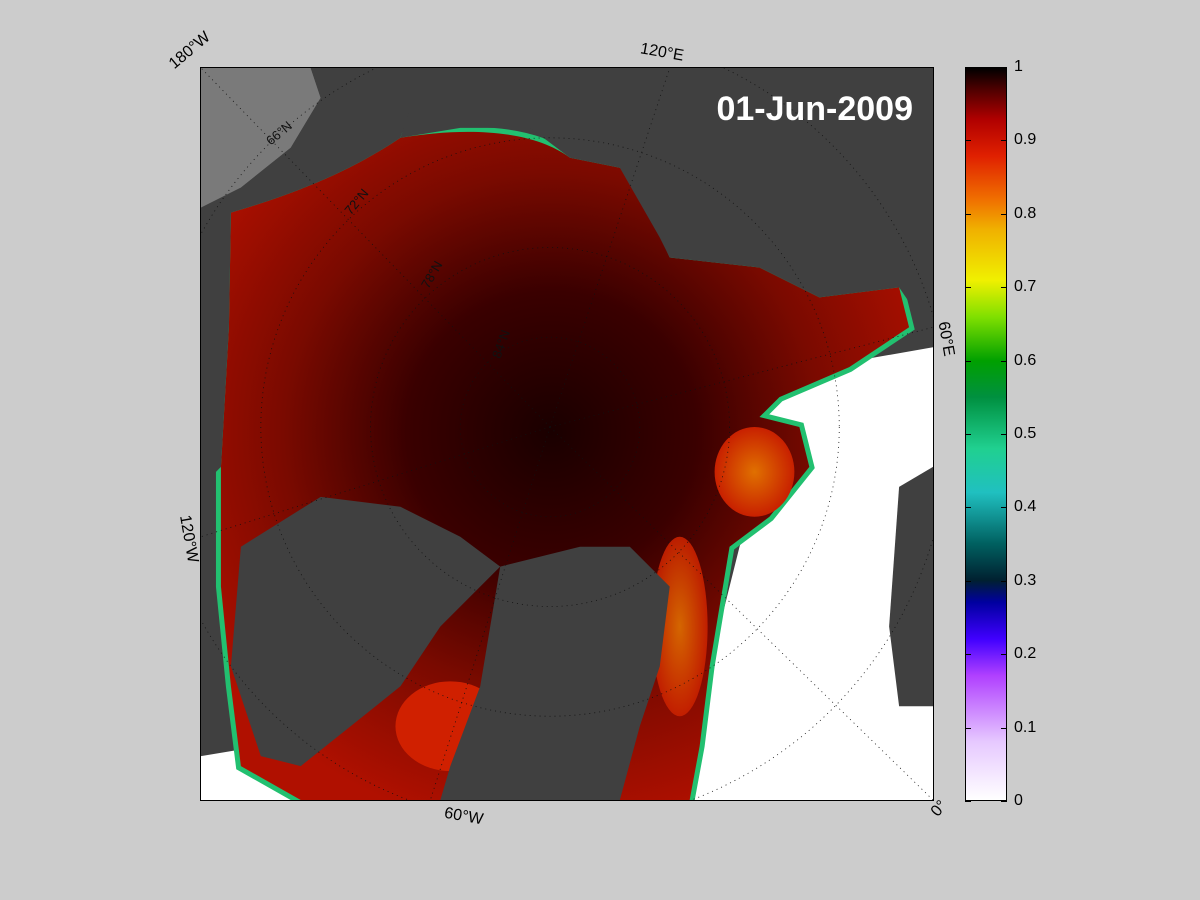 The height and width of the screenshot is (900, 1200). I want to click on east-greenland-ice-patch, so click(679, 626).